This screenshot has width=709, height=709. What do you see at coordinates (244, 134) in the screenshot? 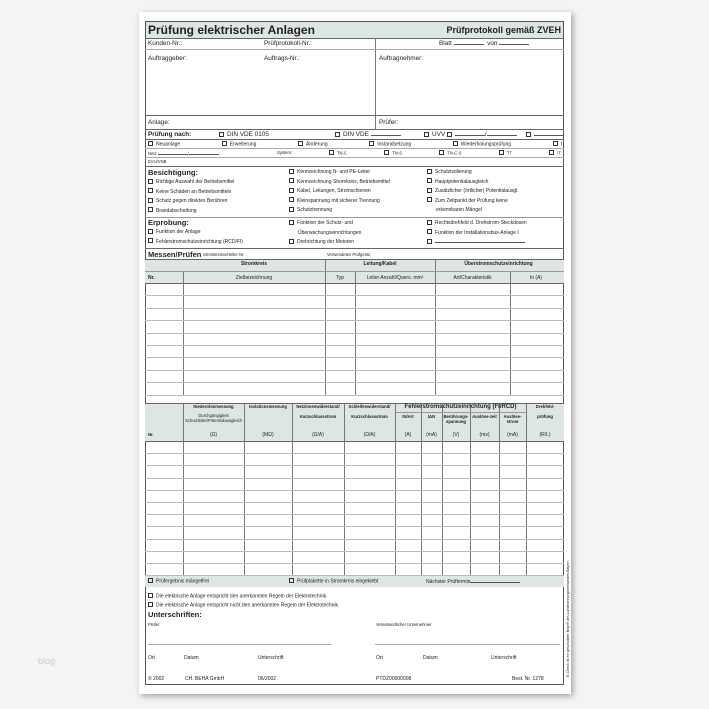
I see `checkbox-din-vde-0105: DIN VDE 0105` at bounding box center [244, 134].